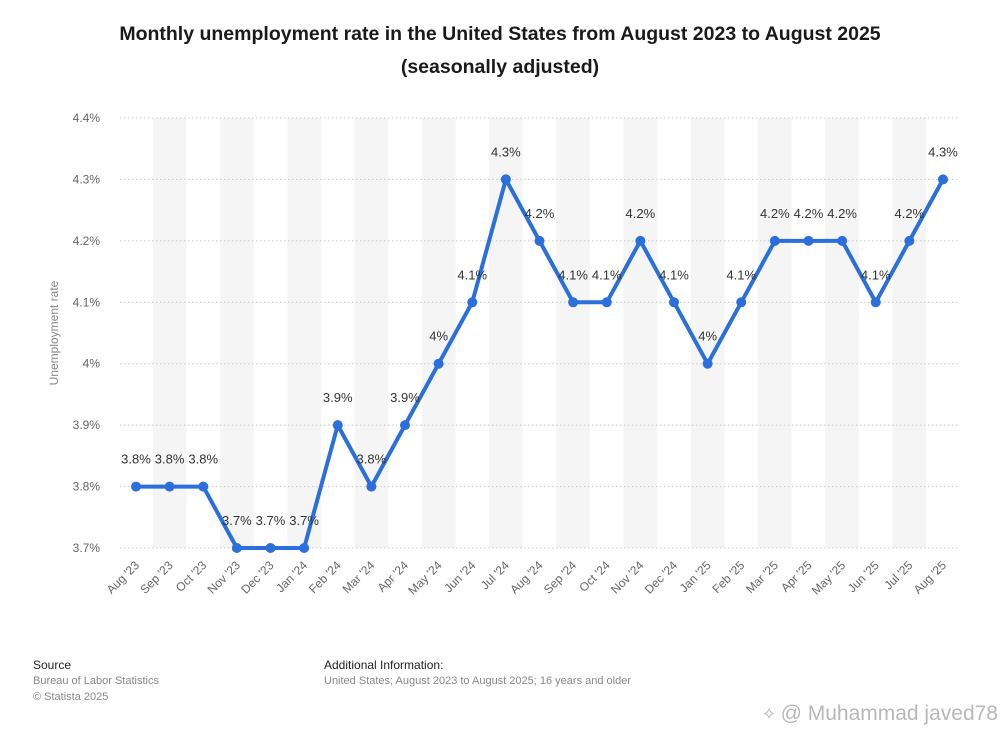  What do you see at coordinates (661, 577) in the screenshot?
I see `x-tick-label: Dec '24` at bounding box center [661, 577].